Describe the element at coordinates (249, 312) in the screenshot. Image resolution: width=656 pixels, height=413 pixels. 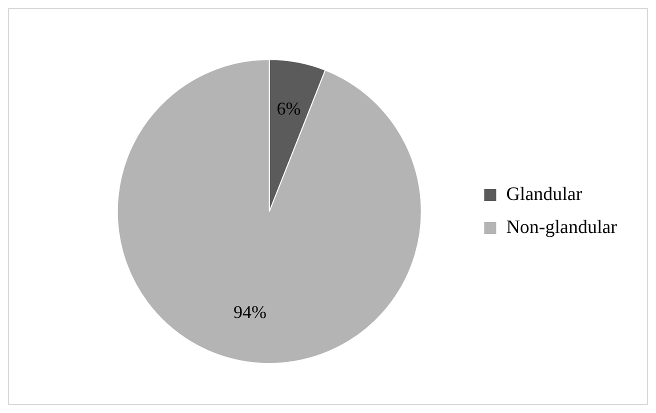
I see `data-label: 94%` at that location.